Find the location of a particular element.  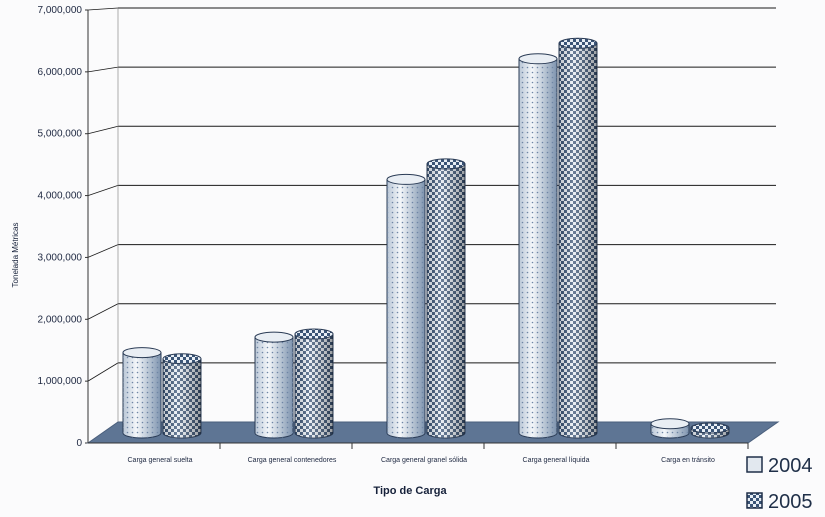

y-tick-label: 7,000,000 is located at coordinates (60, 10).